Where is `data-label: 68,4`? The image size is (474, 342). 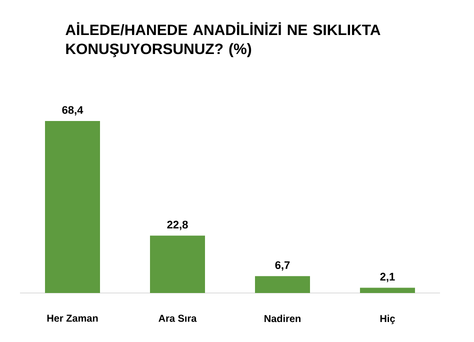 data-label: 68,4 is located at coordinates (73, 111).